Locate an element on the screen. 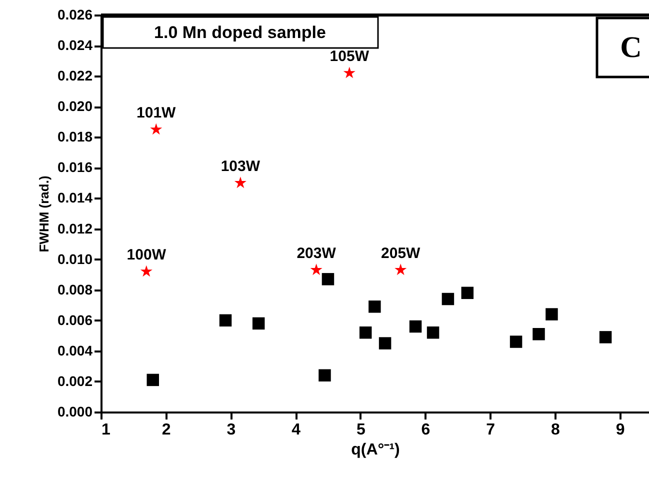 The height and width of the screenshot is (497, 649). annotation: 1.0 Mn doped sample is located at coordinates (240, 32).